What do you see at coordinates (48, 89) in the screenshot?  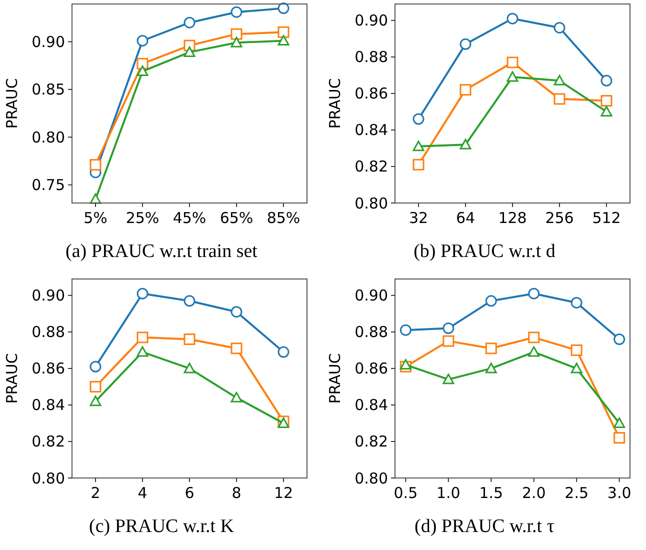 I see `y-tick-label: 0.85` at bounding box center [48, 89].